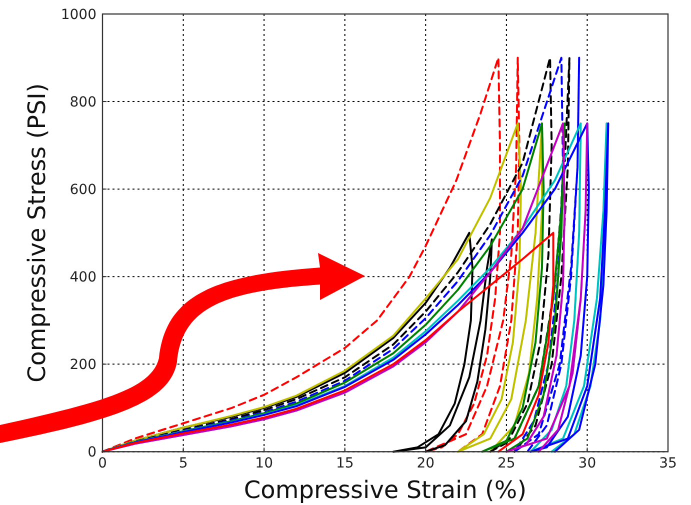 The height and width of the screenshot is (505, 691). Describe the element at coordinates (385, 490) in the screenshot. I see `x-axis-title: Compressive Strain (%)` at that location.